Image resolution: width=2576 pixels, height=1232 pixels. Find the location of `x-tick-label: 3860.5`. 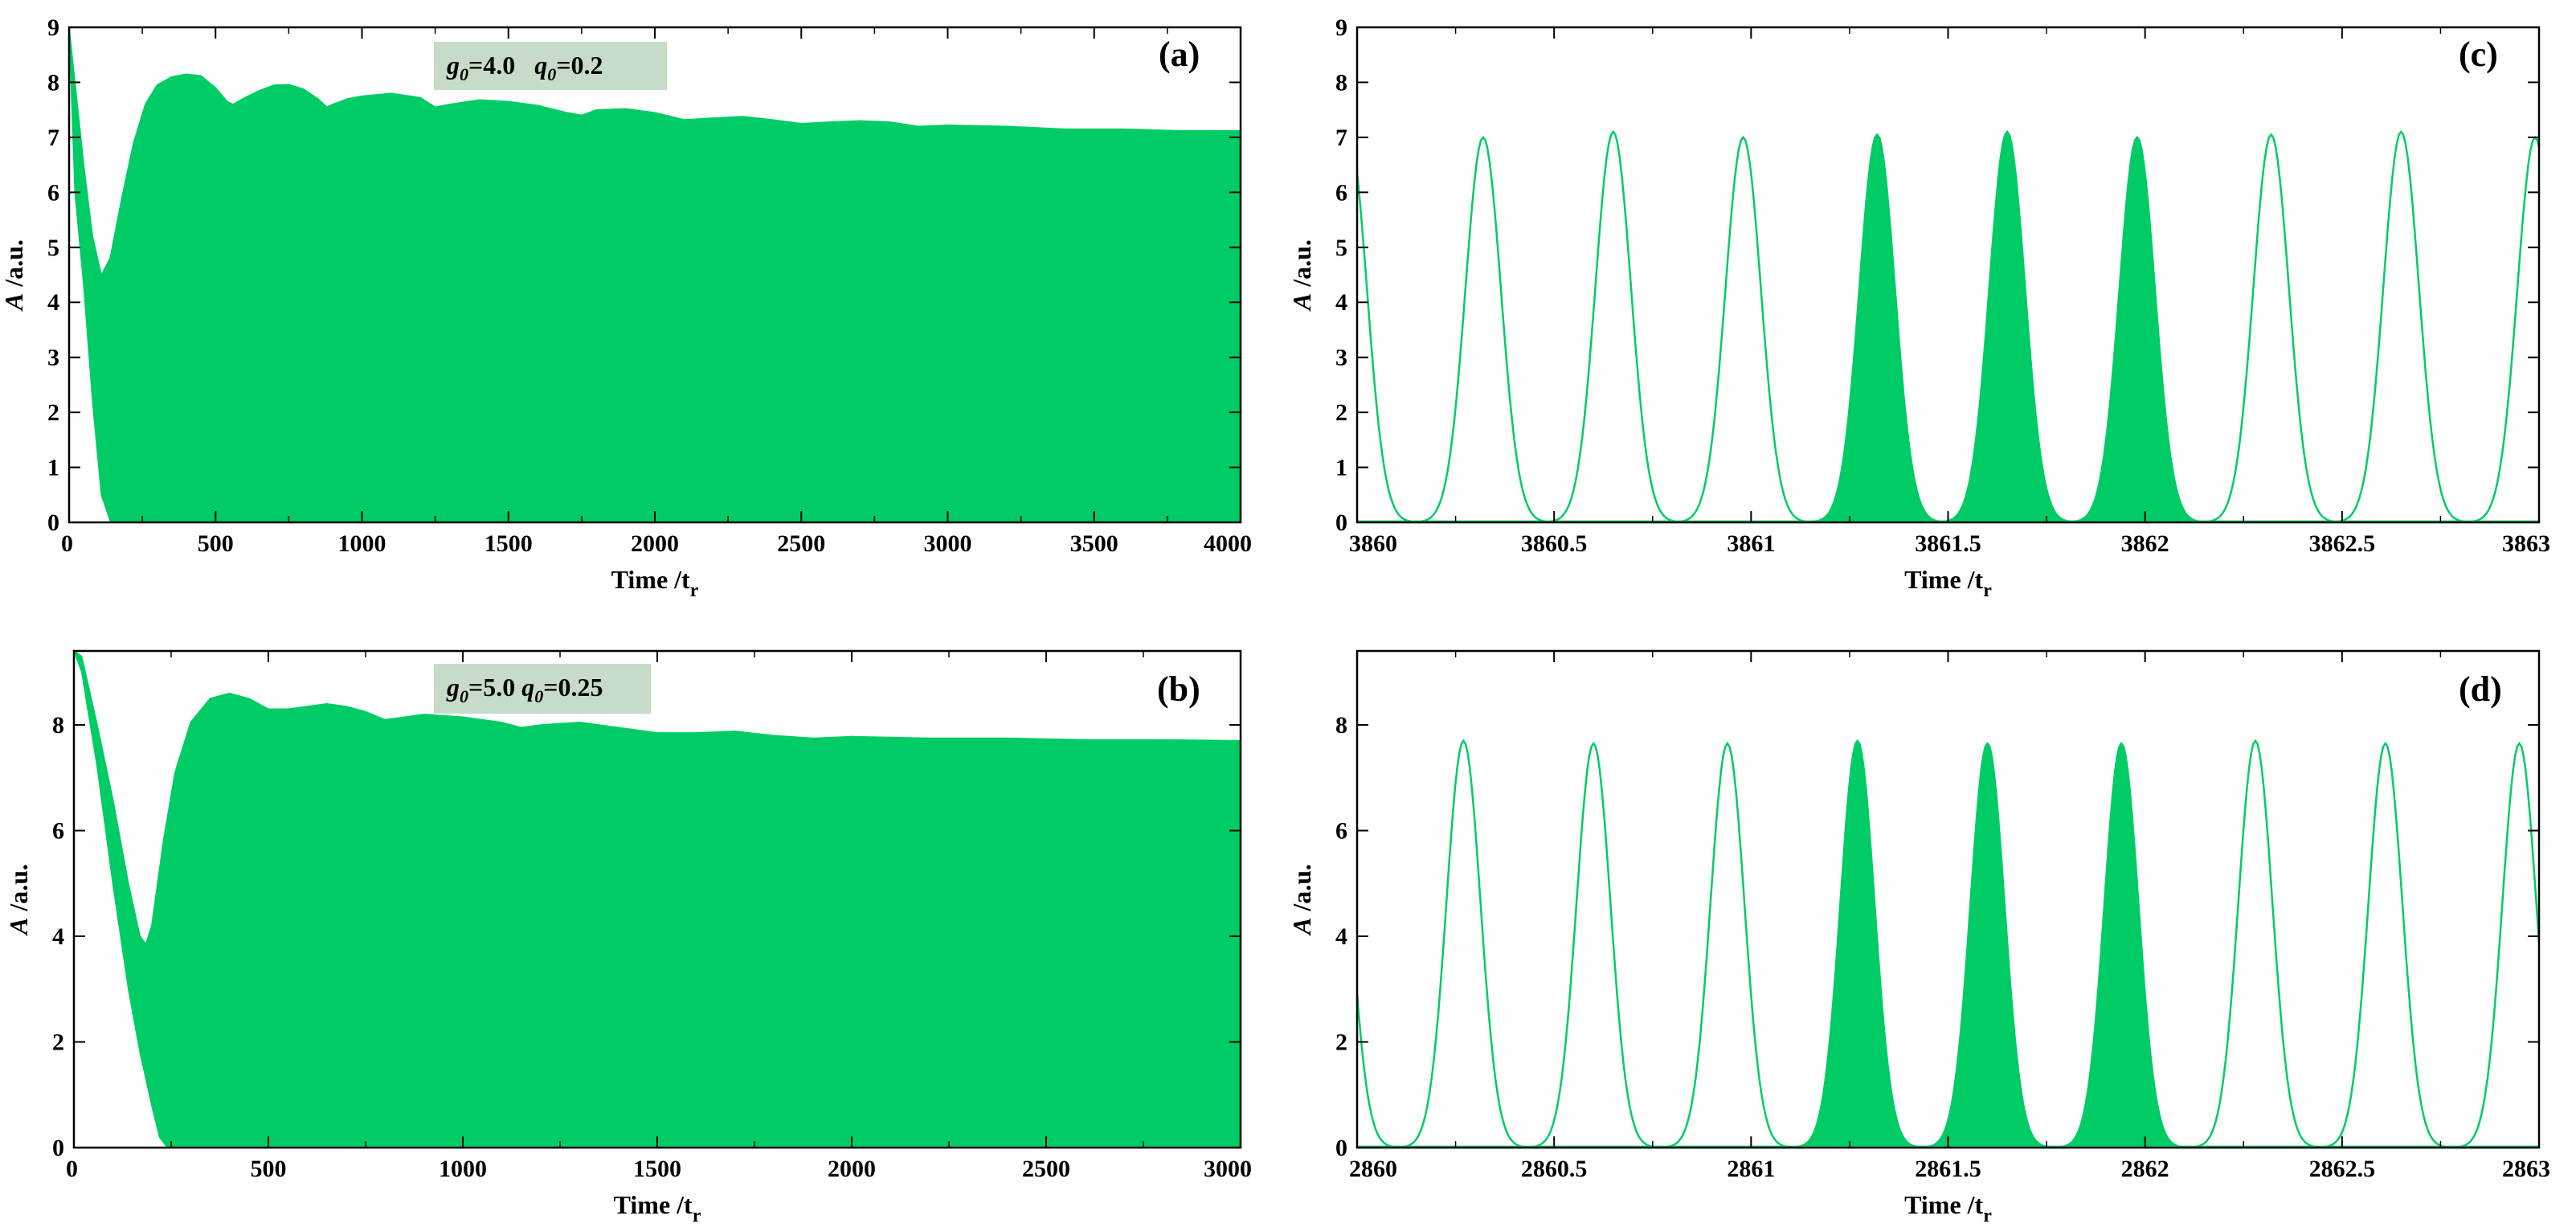

x-tick-label: 3860.5 is located at coordinates (1554, 543).